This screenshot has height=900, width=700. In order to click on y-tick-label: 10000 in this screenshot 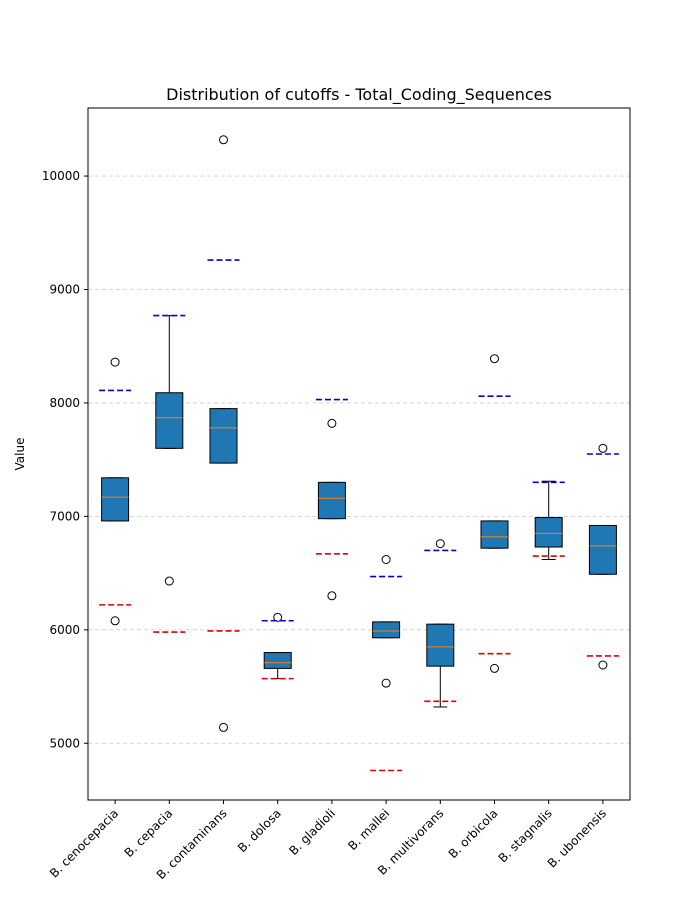, I will do `click(61, 176)`.